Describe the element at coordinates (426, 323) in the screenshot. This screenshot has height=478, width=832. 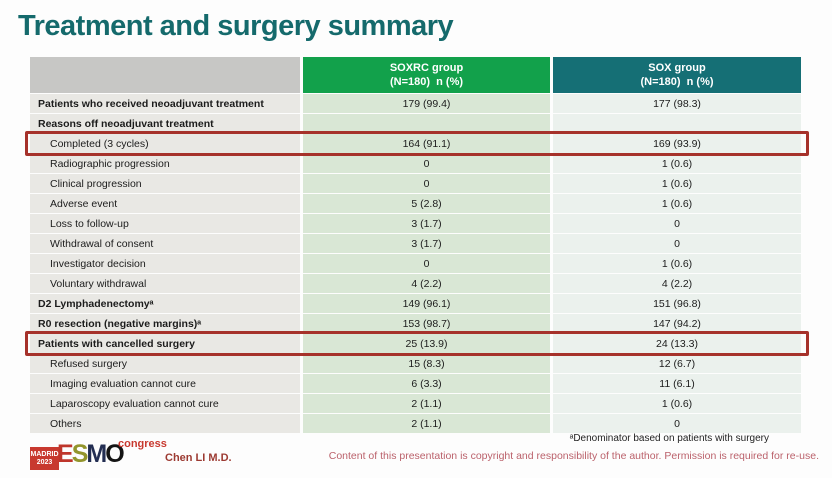
I see `soxrc-value: 153 (98.7)` at that location.